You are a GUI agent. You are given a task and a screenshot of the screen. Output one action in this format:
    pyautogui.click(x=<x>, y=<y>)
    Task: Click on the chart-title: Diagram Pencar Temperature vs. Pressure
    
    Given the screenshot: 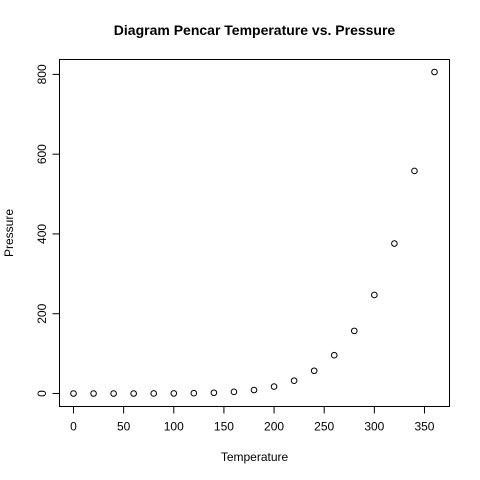 What is the action you would take?
    pyautogui.click(x=255, y=30)
    